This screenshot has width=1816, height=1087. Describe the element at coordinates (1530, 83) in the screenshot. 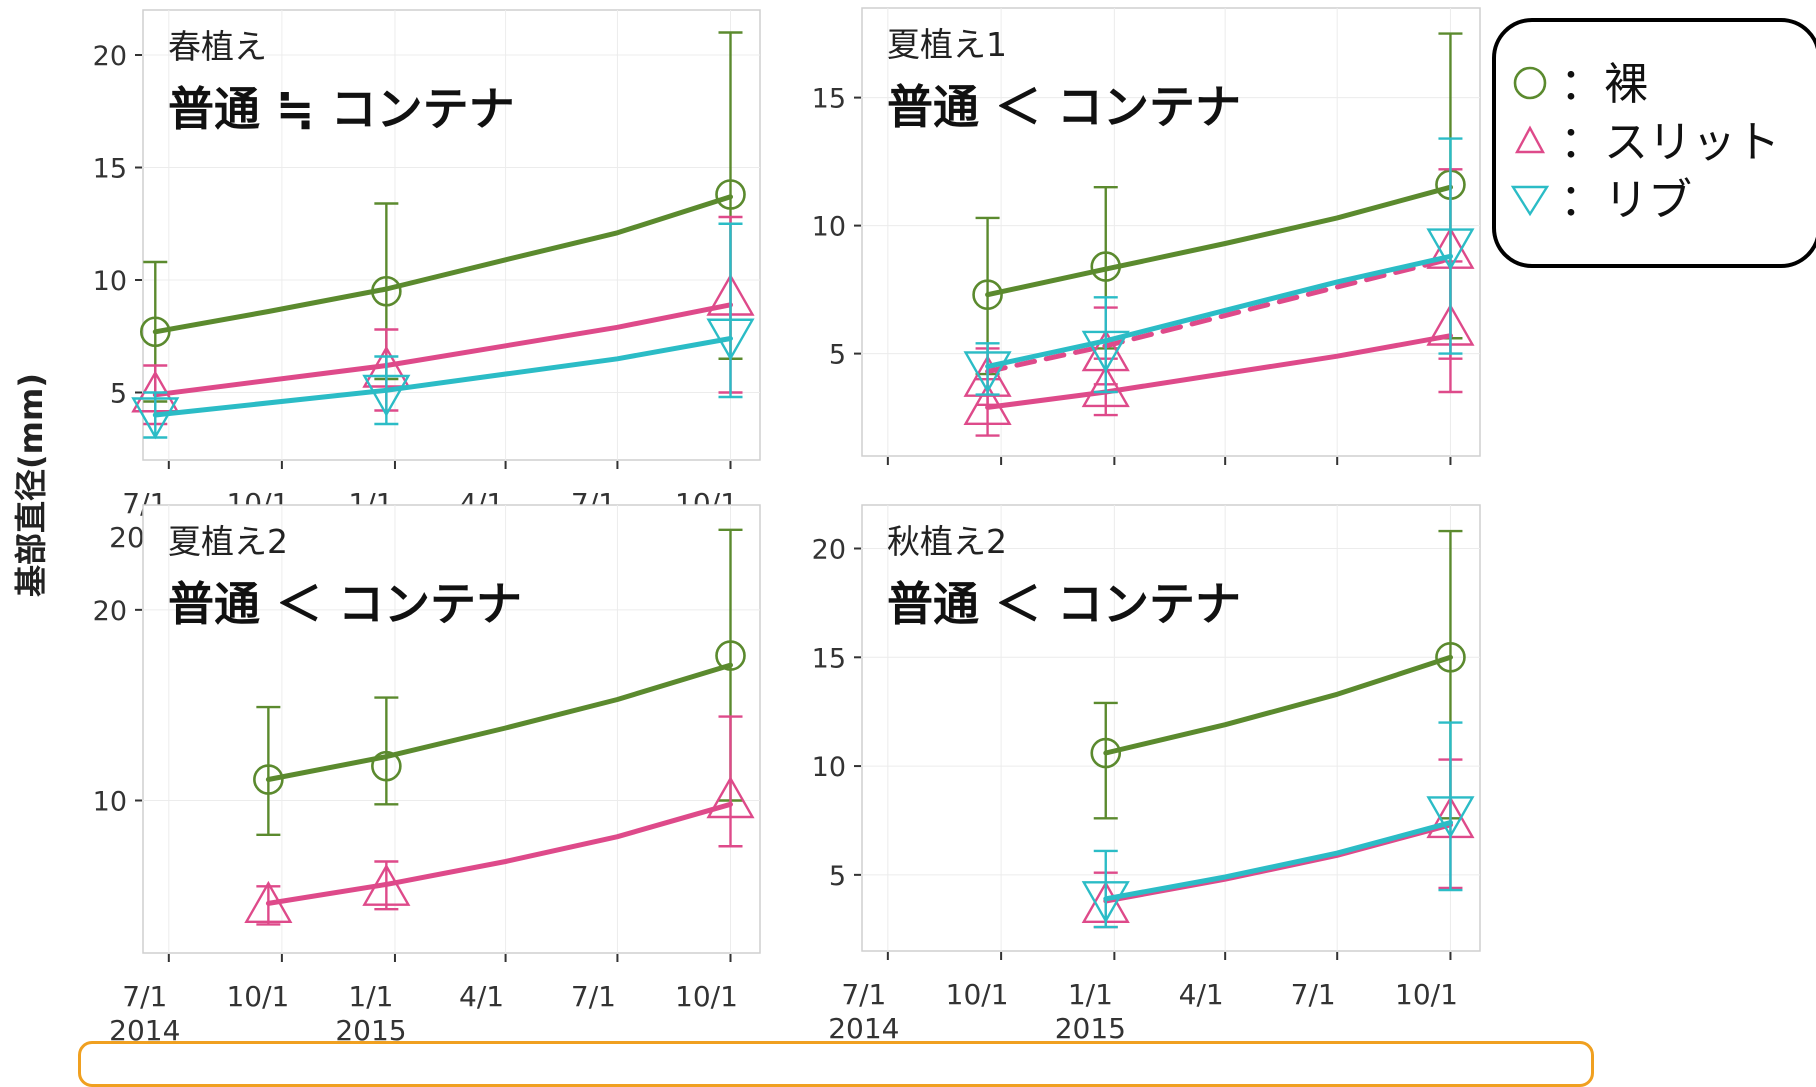

I see `legend-circle-icon` at that location.